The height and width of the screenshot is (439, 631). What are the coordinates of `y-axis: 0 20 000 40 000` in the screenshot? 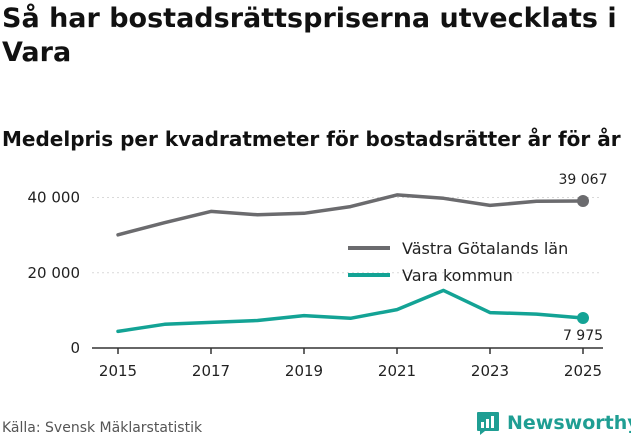 It's located at (54, 273).